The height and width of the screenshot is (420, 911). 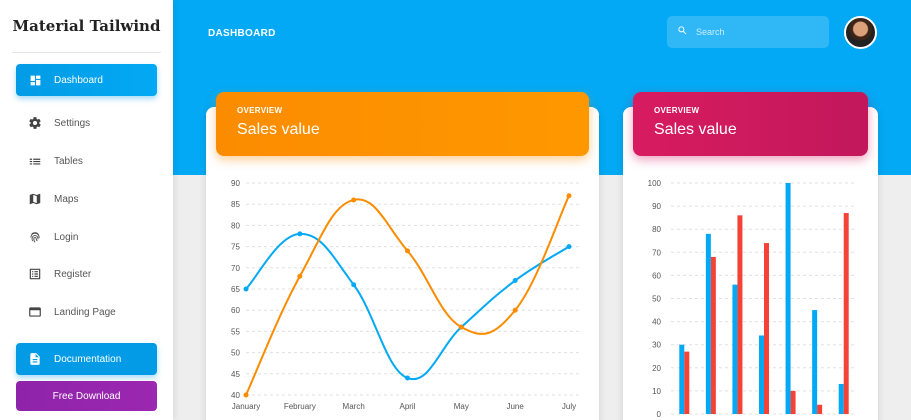 I want to click on y-tick-label: 75, so click(x=235, y=247).